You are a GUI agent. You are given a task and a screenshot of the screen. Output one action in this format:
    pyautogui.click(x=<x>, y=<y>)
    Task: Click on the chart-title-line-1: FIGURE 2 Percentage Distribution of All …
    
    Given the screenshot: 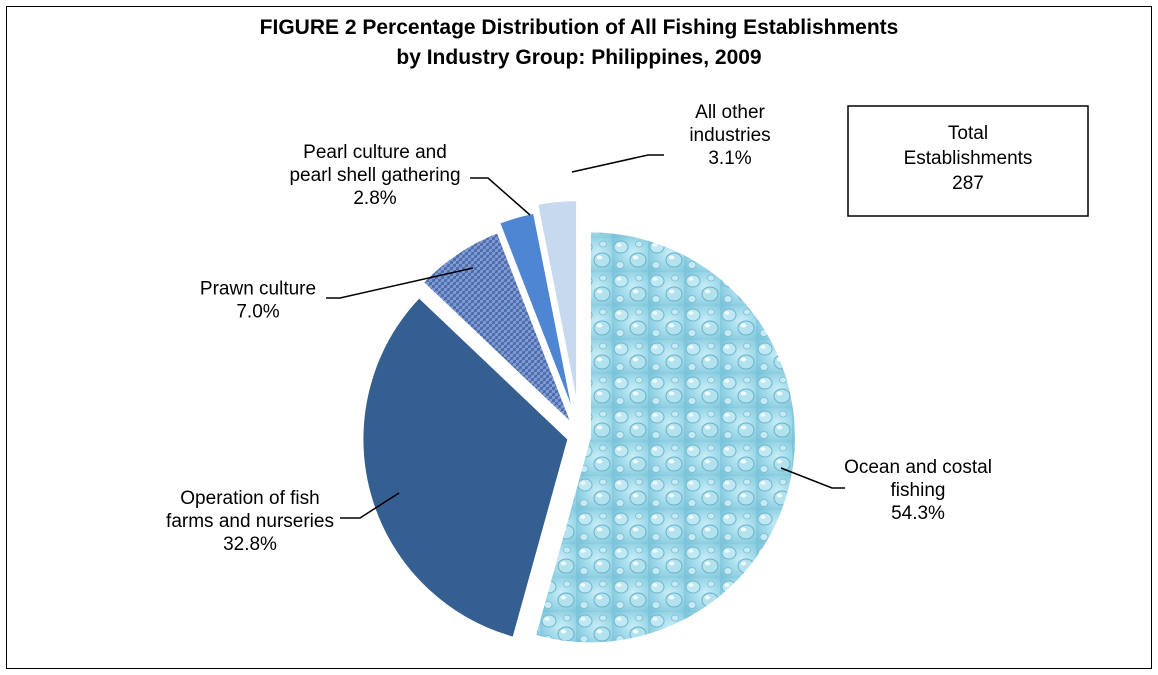 What is the action you would take?
    pyautogui.click(x=579, y=27)
    